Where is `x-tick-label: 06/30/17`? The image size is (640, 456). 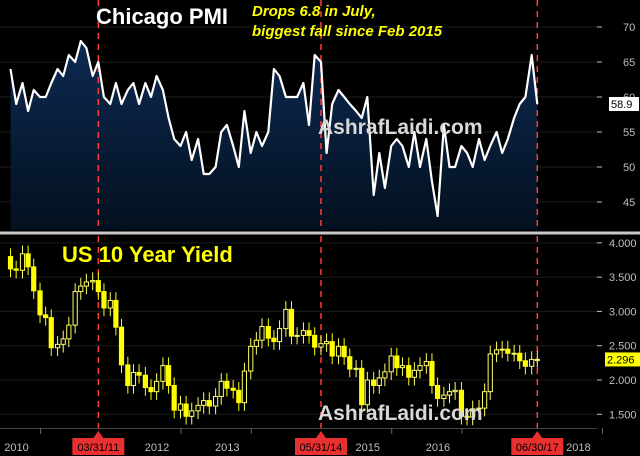
x-tick-label: 06/30/17 is located at coordinates (537, 448).